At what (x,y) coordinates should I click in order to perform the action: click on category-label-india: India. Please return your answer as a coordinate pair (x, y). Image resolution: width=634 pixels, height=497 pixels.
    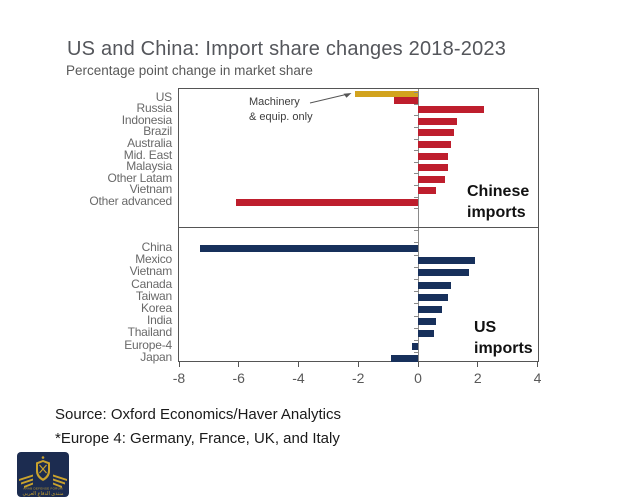
    Looking at the image, I should click on (159, 320).